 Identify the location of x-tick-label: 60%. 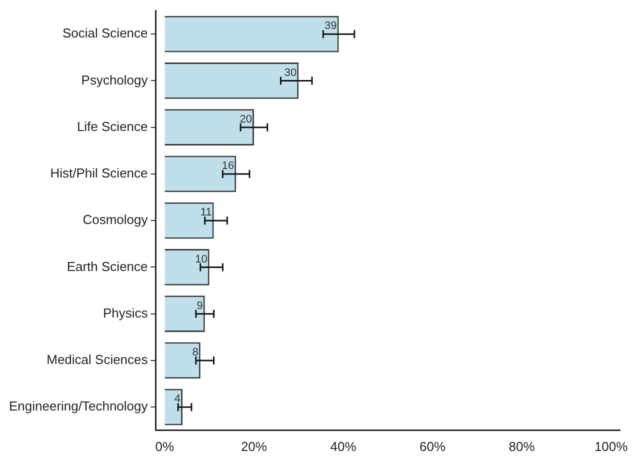
(433, 446).